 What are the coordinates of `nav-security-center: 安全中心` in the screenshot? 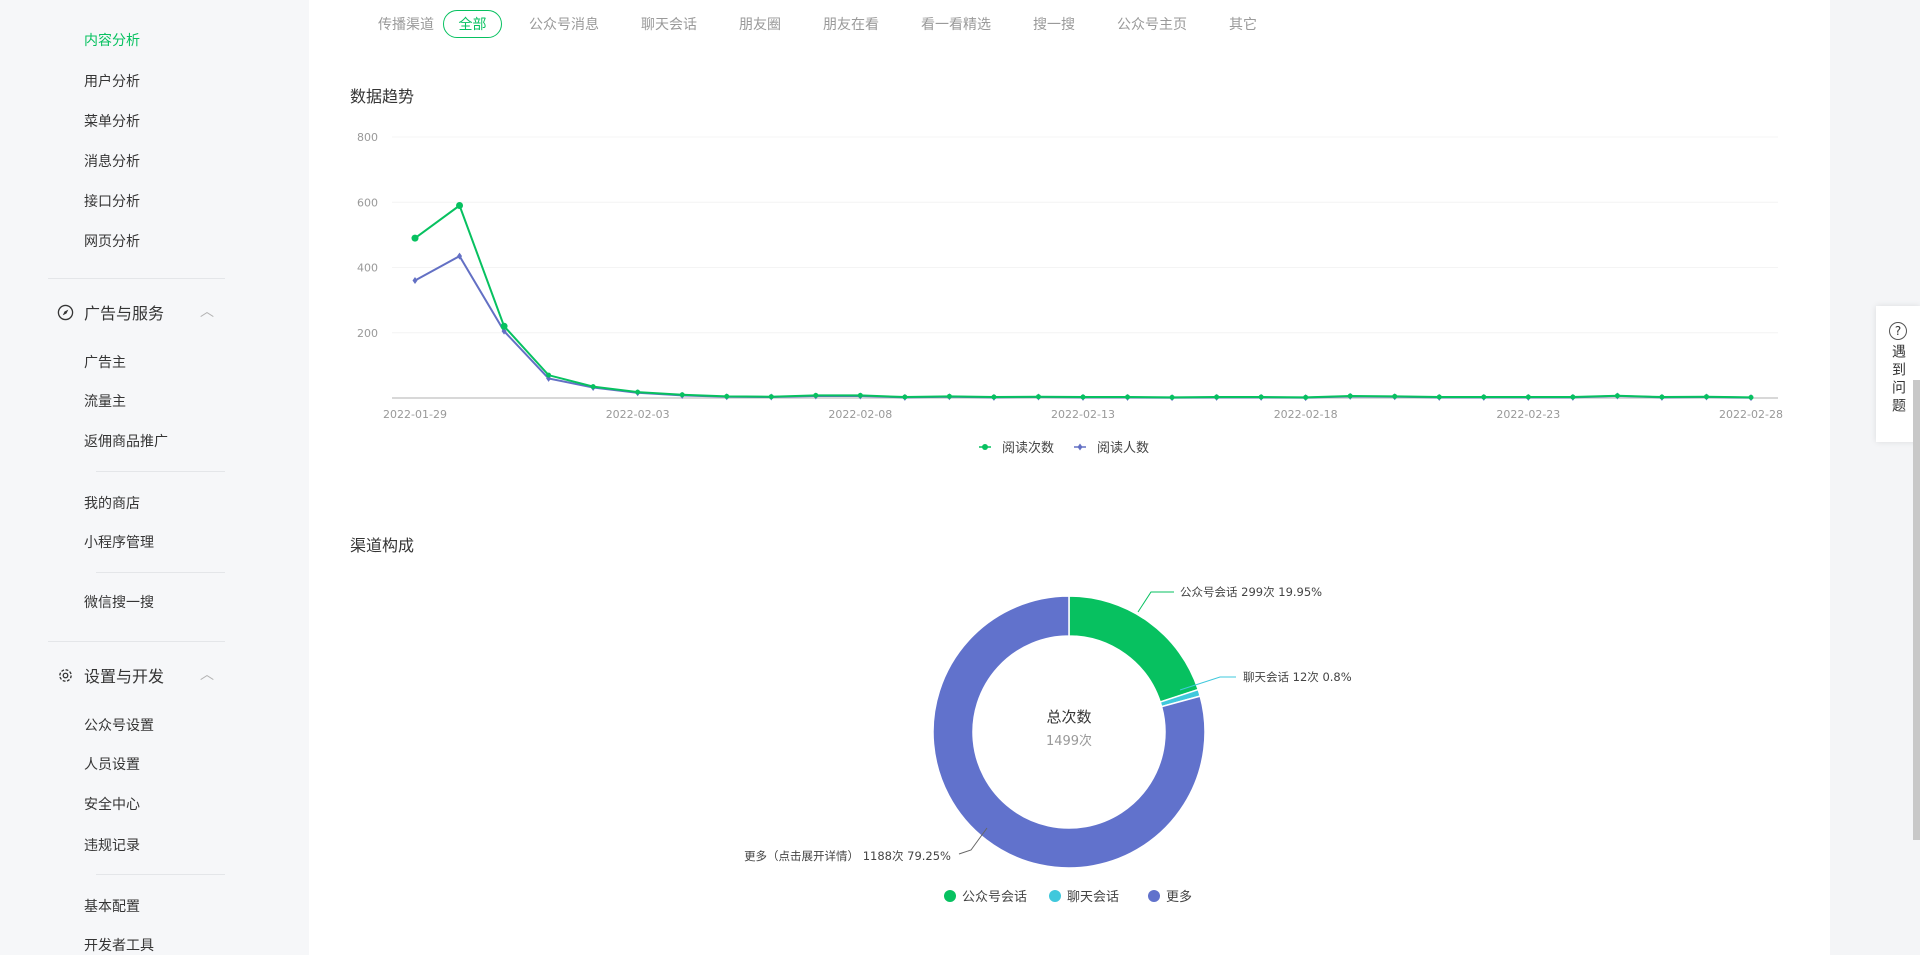 It's located at (112, 805).